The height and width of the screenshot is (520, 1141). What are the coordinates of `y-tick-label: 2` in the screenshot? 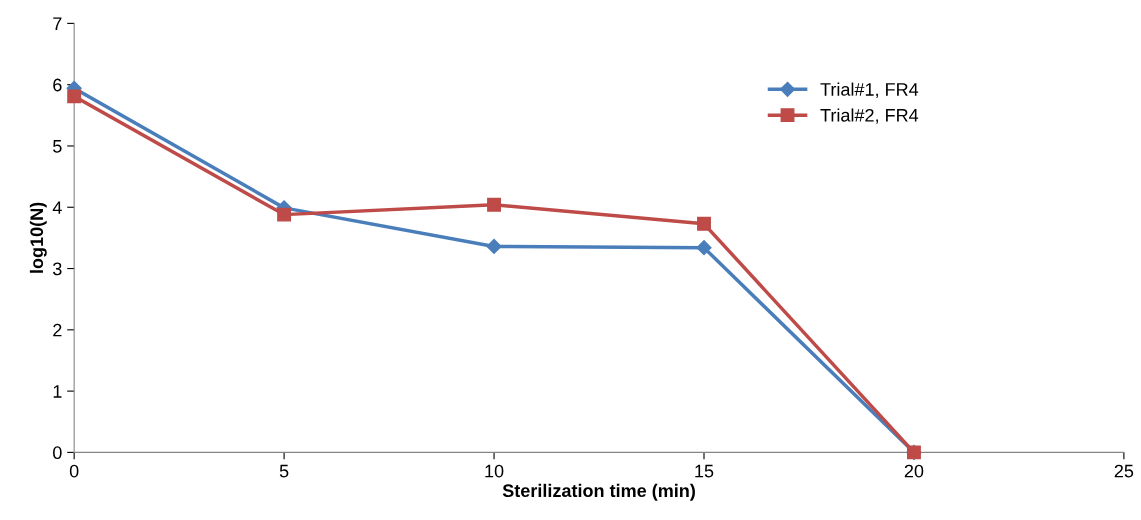 It's located at (57, 330).